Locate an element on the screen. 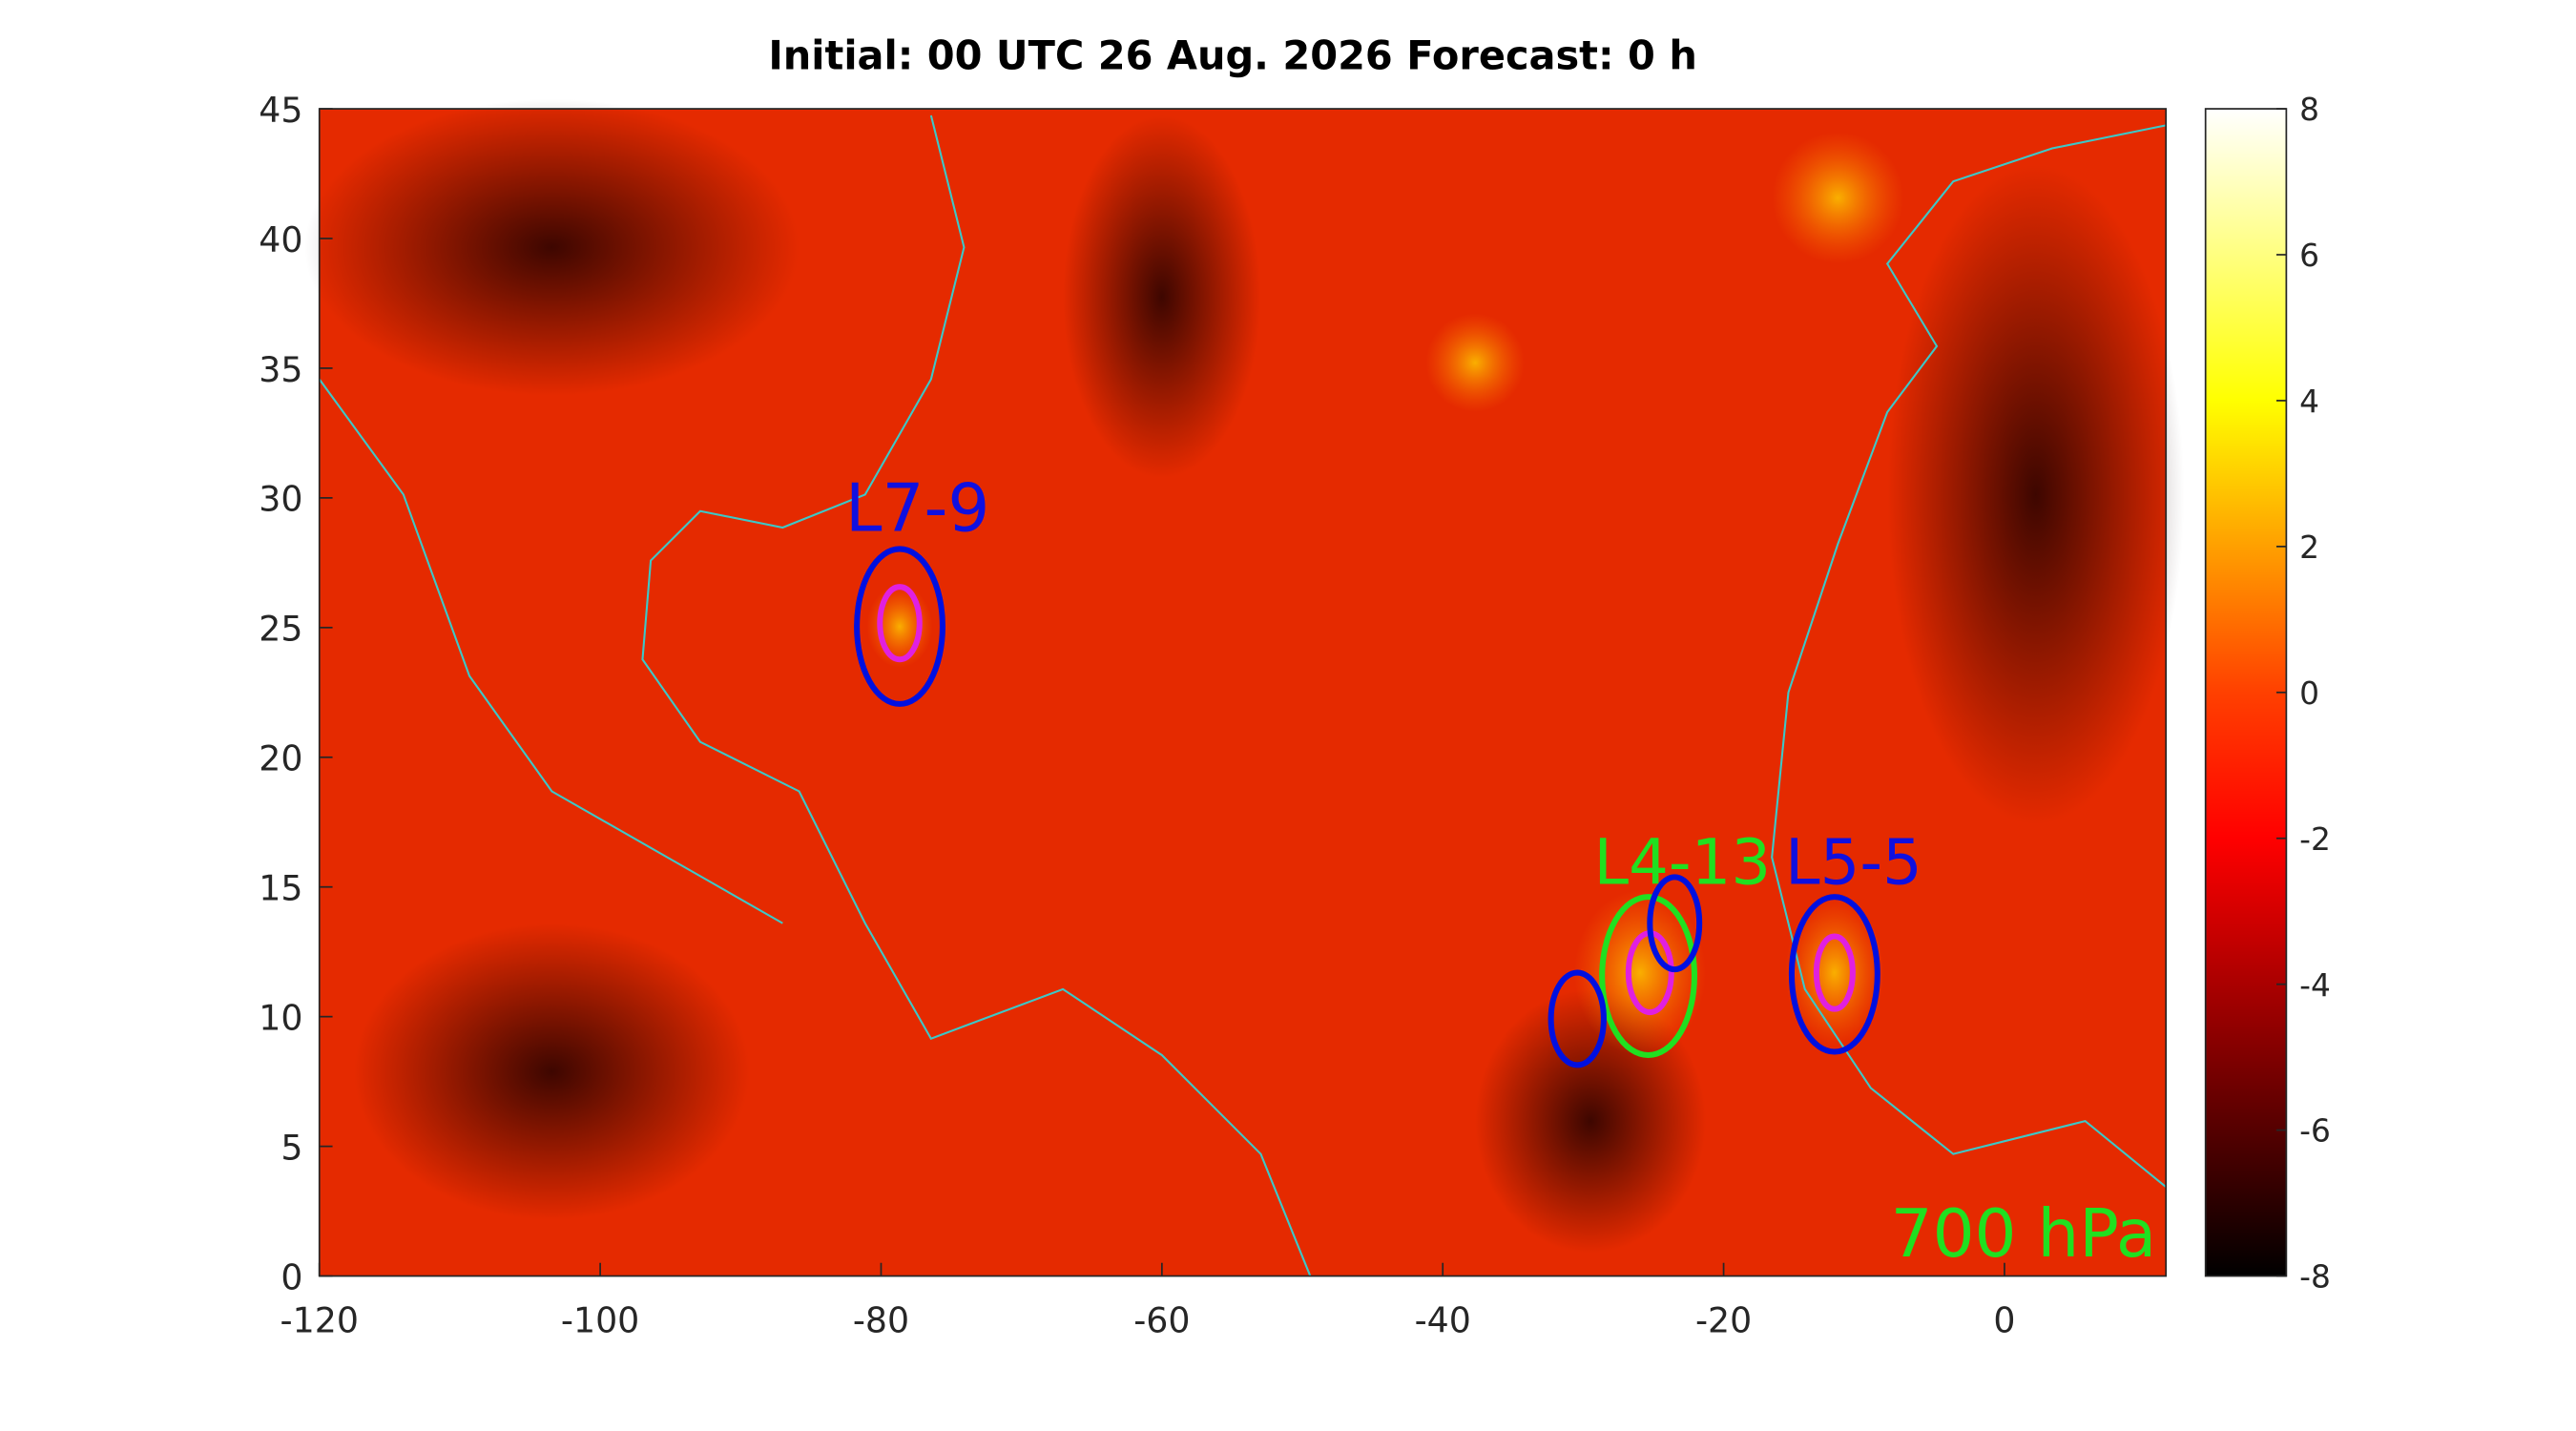 The image size is (2576, 1431). x-tick-label: -120 is located at coordinates (319, 1319).